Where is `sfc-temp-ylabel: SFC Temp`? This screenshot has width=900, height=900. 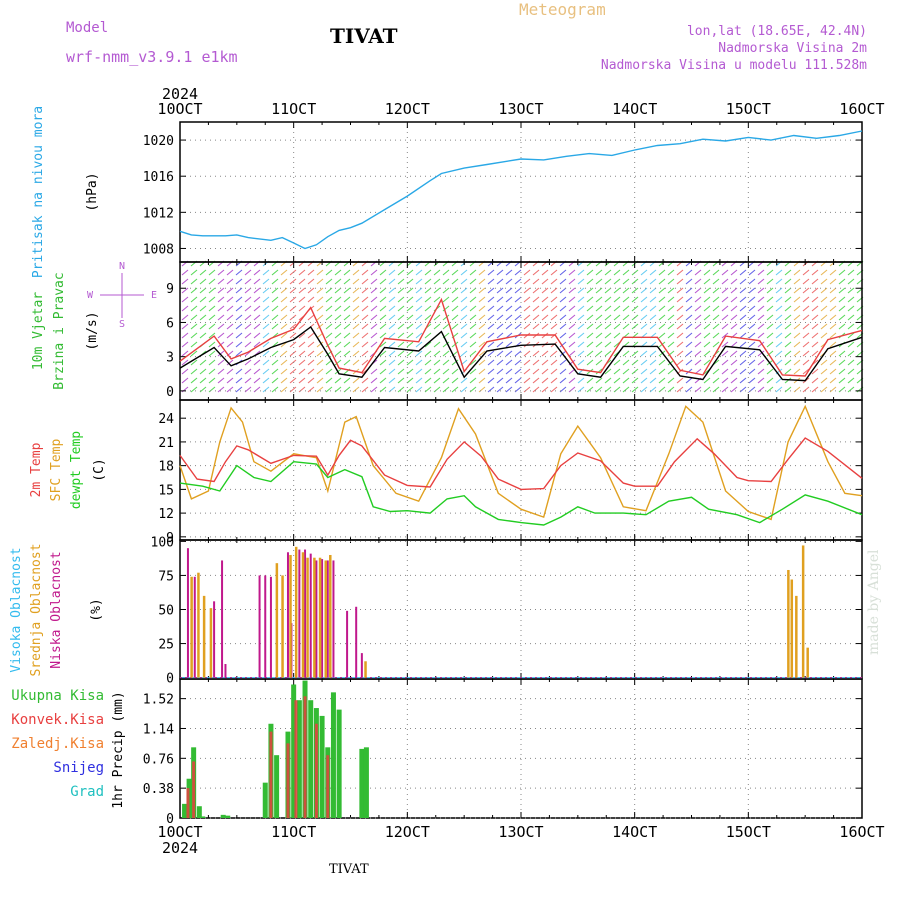 sfc-temp-ylabel: SFC Temp is located at coordinates (56, 470).